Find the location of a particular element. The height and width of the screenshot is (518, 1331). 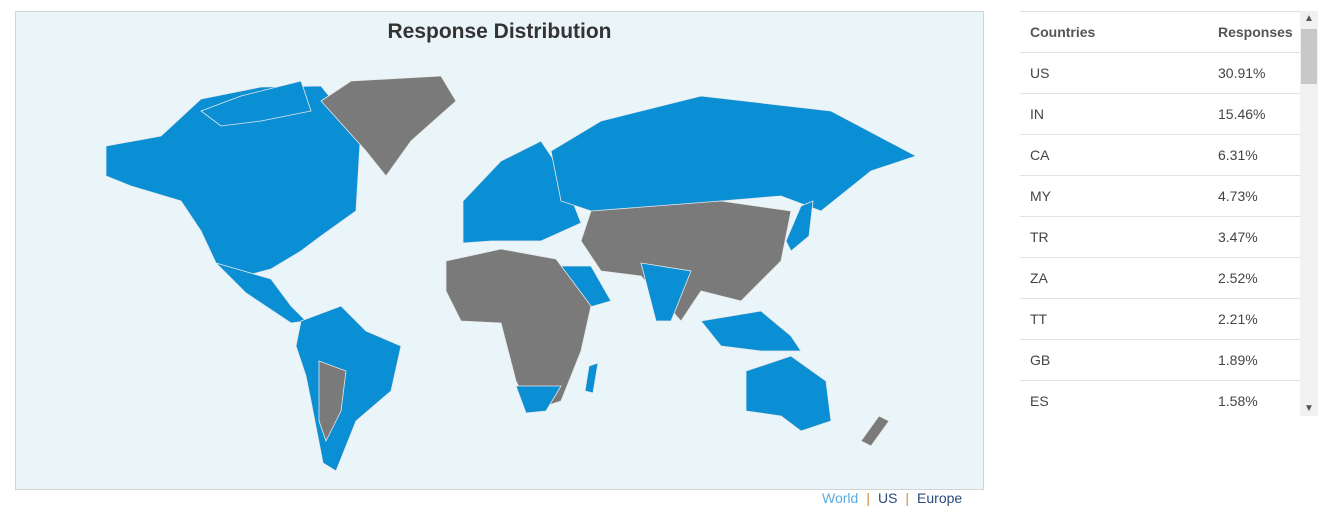

europe-link: Europe is located at coordinates (940, 498).